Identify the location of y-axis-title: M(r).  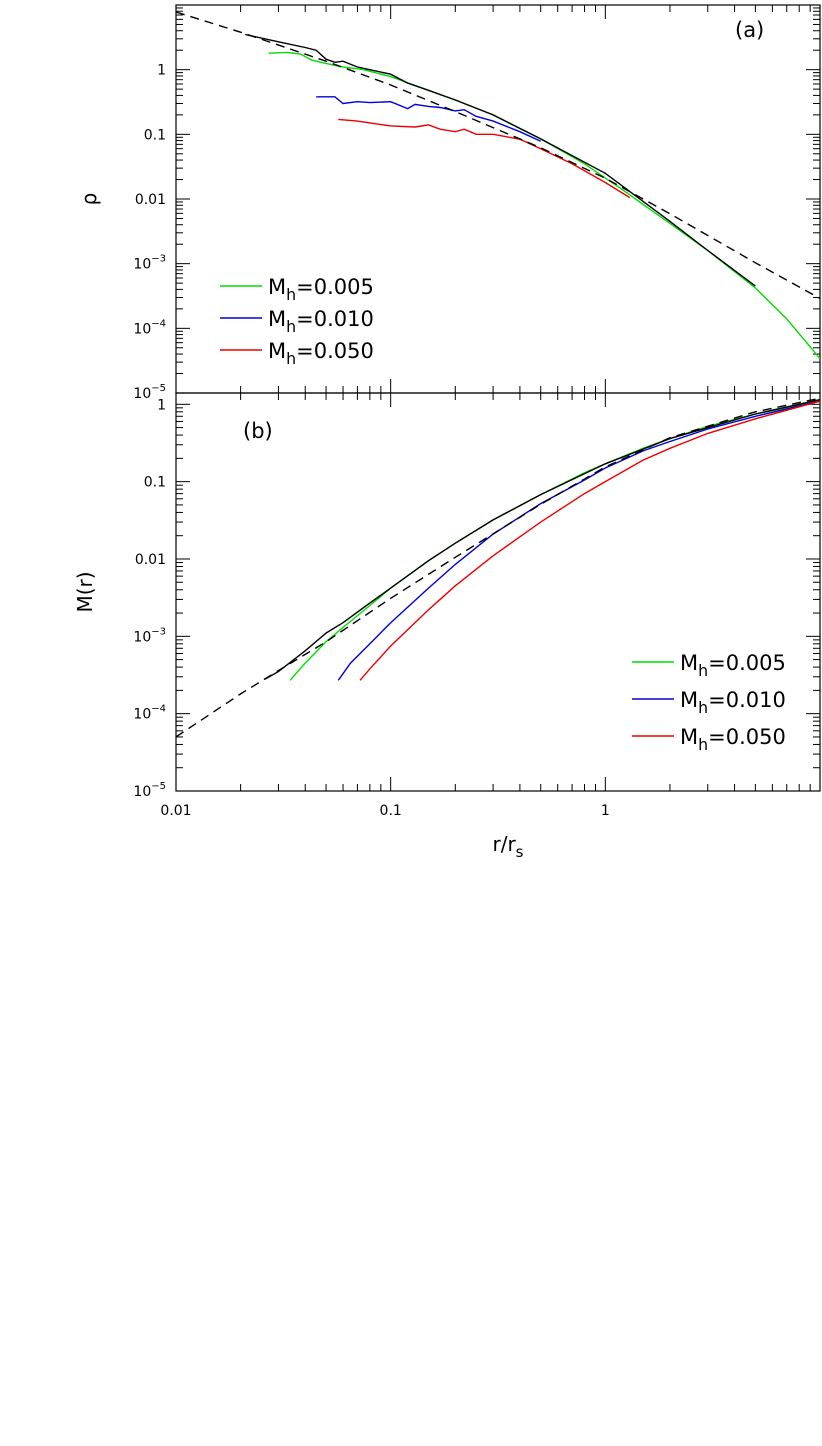
(85, 591).